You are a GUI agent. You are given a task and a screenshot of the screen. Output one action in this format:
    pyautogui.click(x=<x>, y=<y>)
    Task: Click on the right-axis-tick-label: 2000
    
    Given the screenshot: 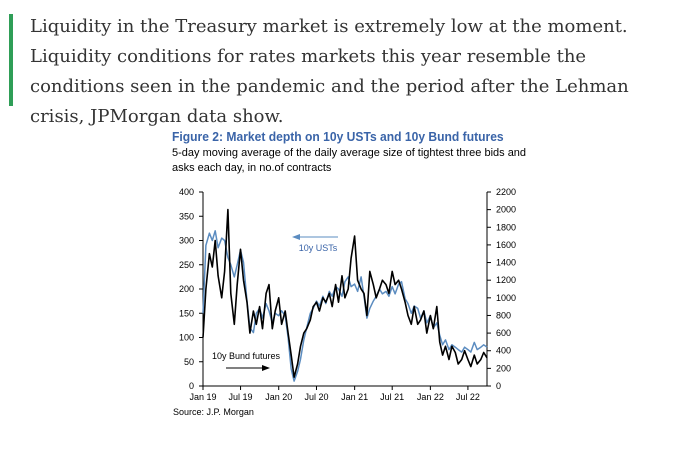 What is the action you would take?
    pyautogui.click(x=506, y=210)
    